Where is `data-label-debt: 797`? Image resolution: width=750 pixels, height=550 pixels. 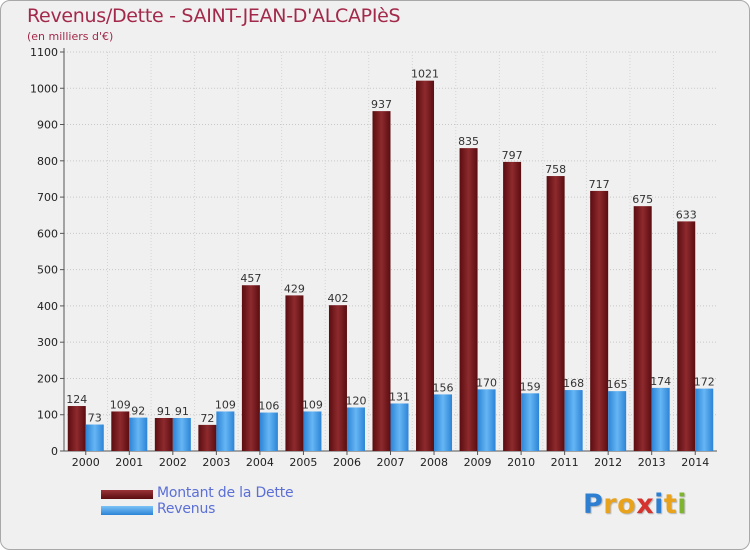 data-label-debt: 797 is located at coordinates (512, 155).